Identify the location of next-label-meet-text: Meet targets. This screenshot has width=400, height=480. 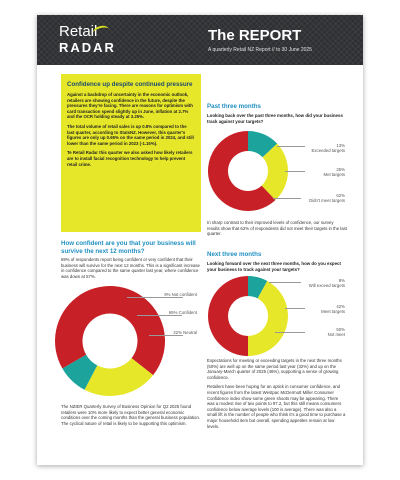
(333, 311).